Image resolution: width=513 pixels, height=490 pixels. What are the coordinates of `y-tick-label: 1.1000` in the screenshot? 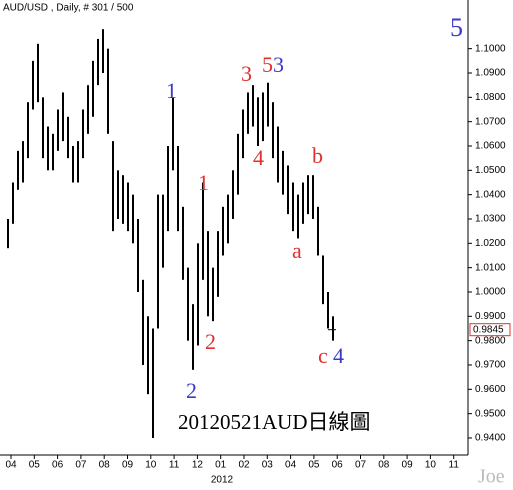 It's located at (490, 48).